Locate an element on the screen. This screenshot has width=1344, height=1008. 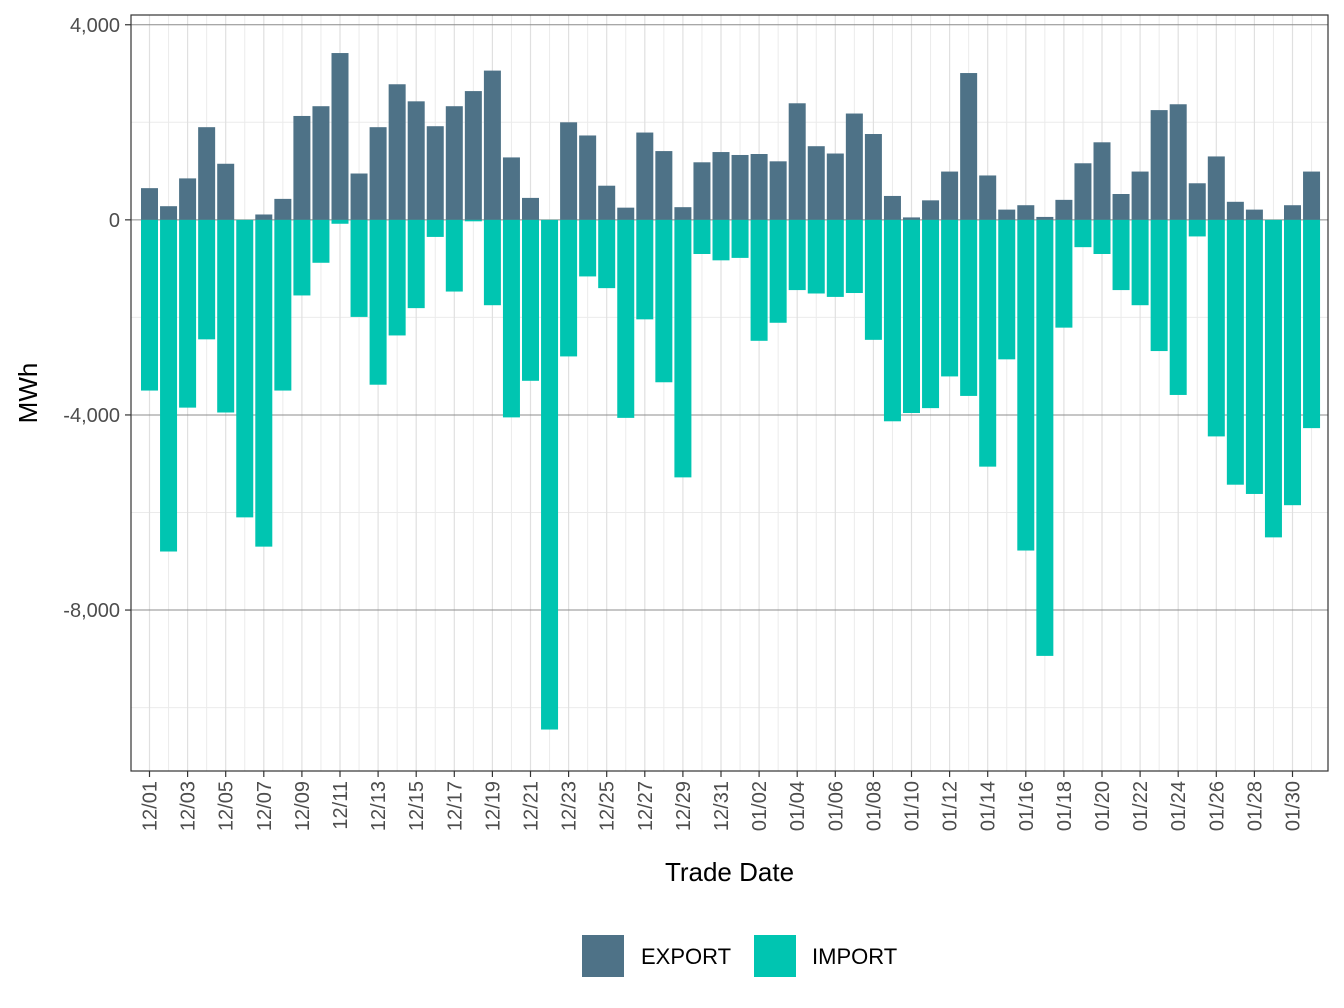
x-tick-label: 01/20 is located at coordinates (1103, 806).